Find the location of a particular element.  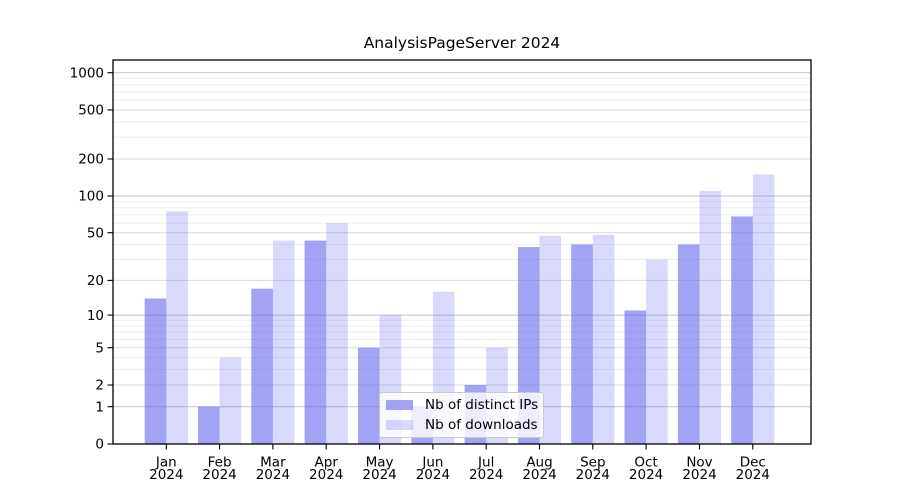

x-tick-label-month: Sep is located at coordinates (592, 463).